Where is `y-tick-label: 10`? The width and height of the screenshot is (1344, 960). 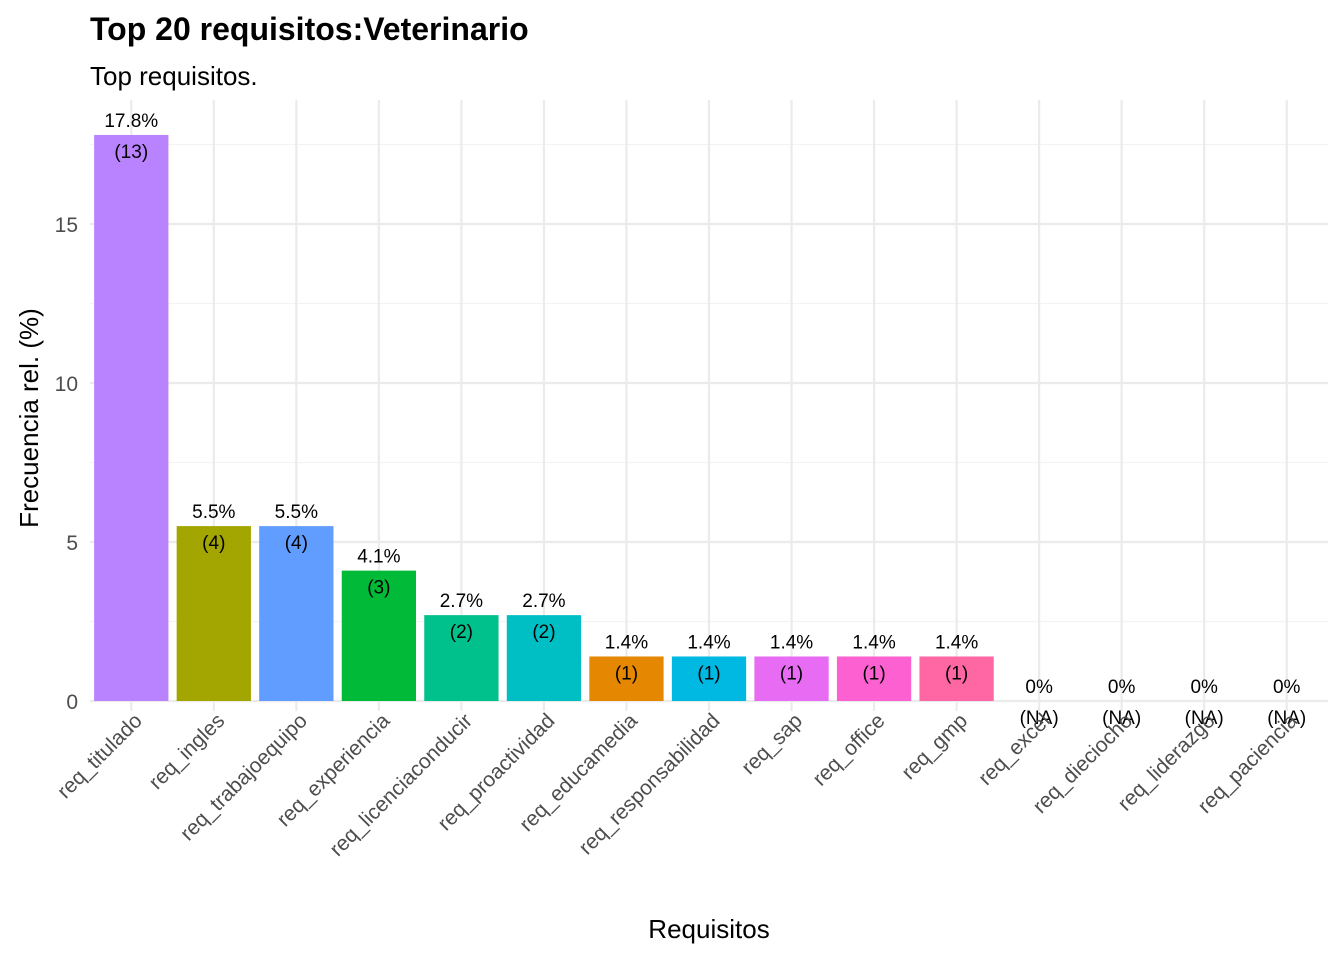
y-tick-label: 10 is located at coordinates (66, 384).